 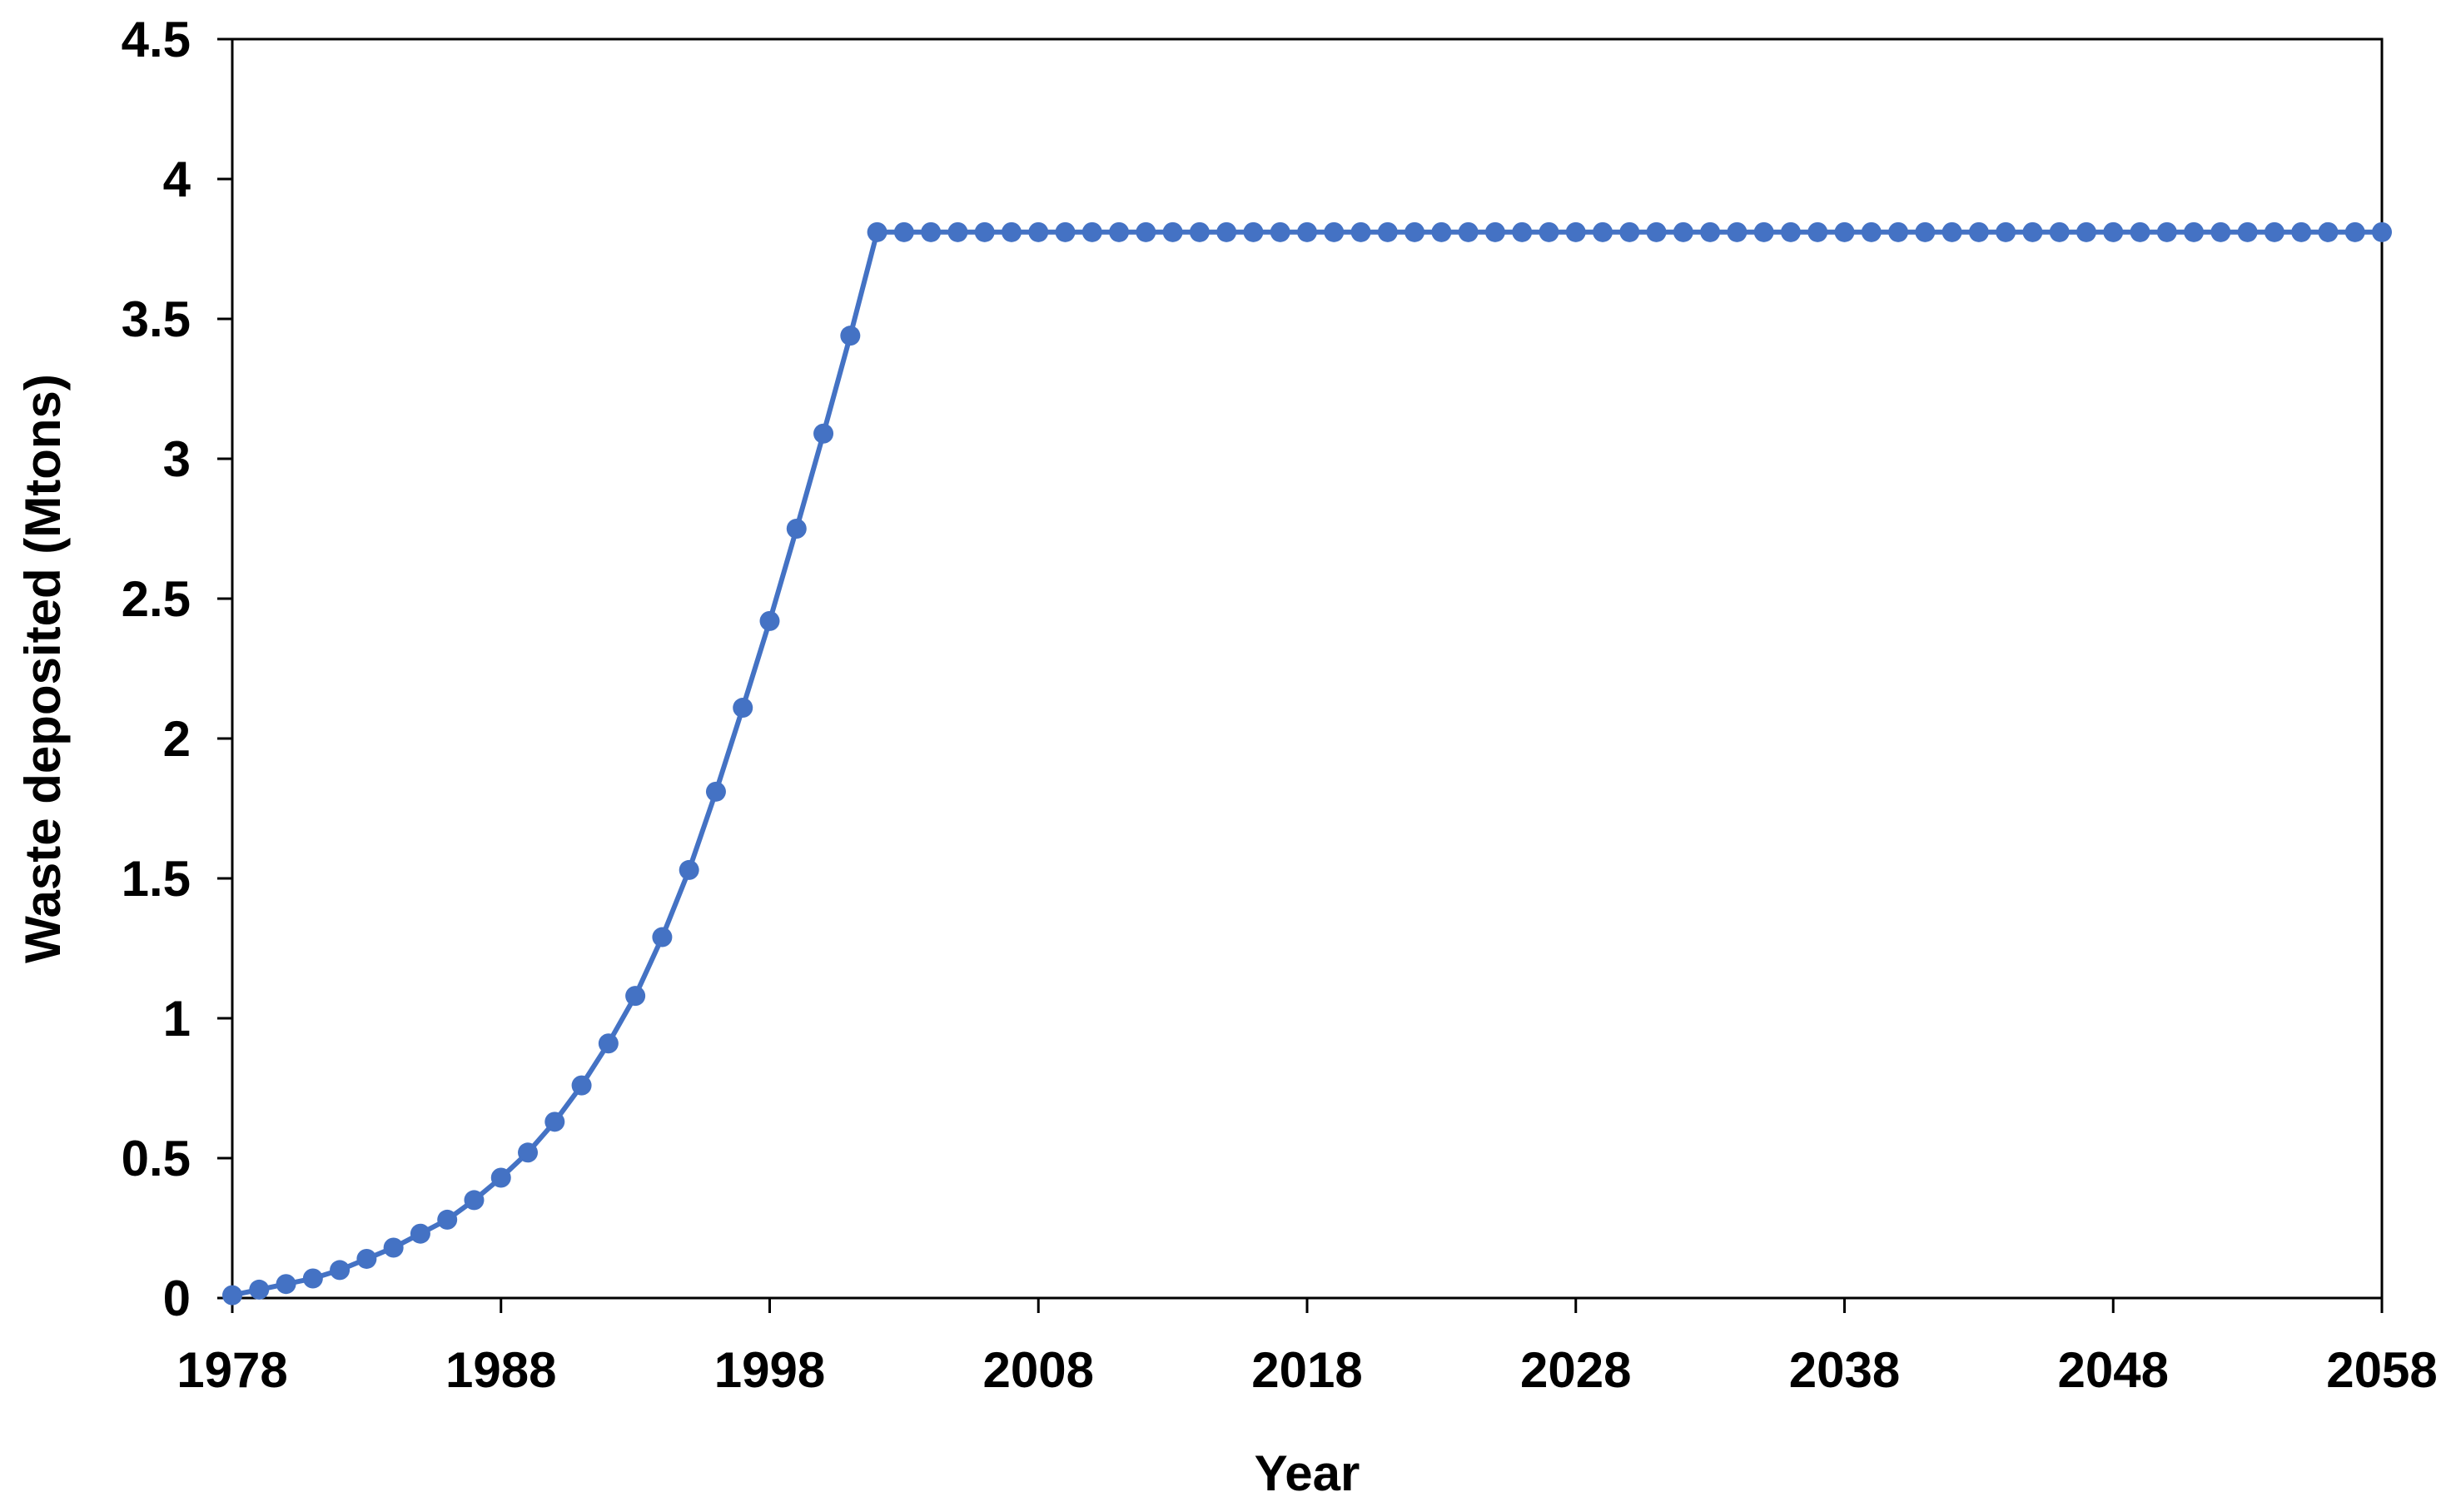 What do you see at coordinates (1844, 1370) in the screenshot?
I see `x-tick-label: 2038` at bounding box center [1844, 1370].